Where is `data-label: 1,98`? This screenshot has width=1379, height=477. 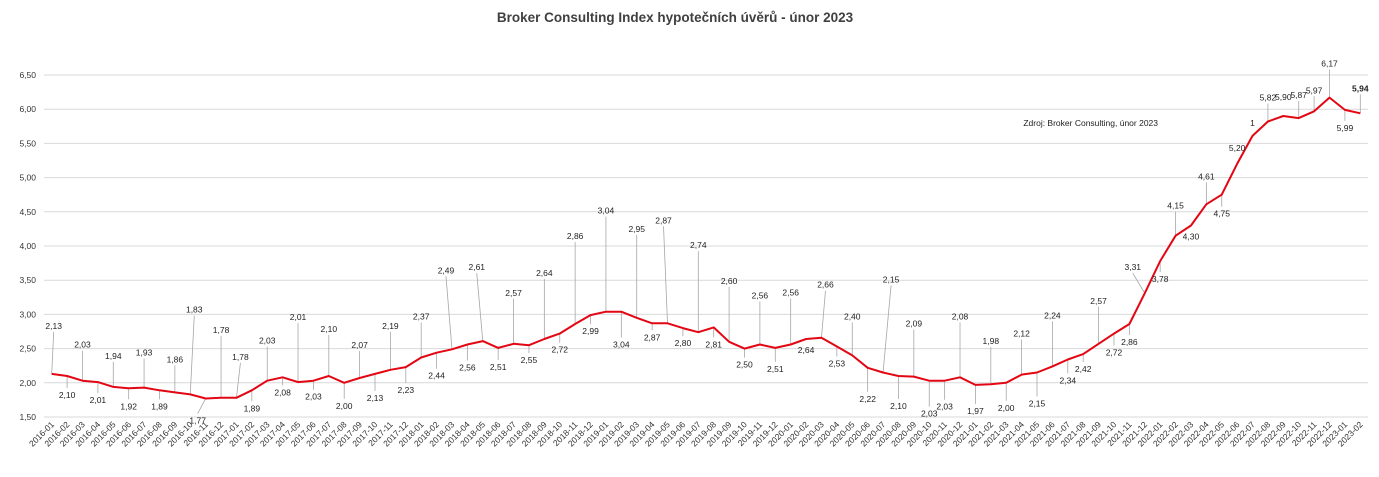
data-label: 1,98 is located at coordinates (991, 341).